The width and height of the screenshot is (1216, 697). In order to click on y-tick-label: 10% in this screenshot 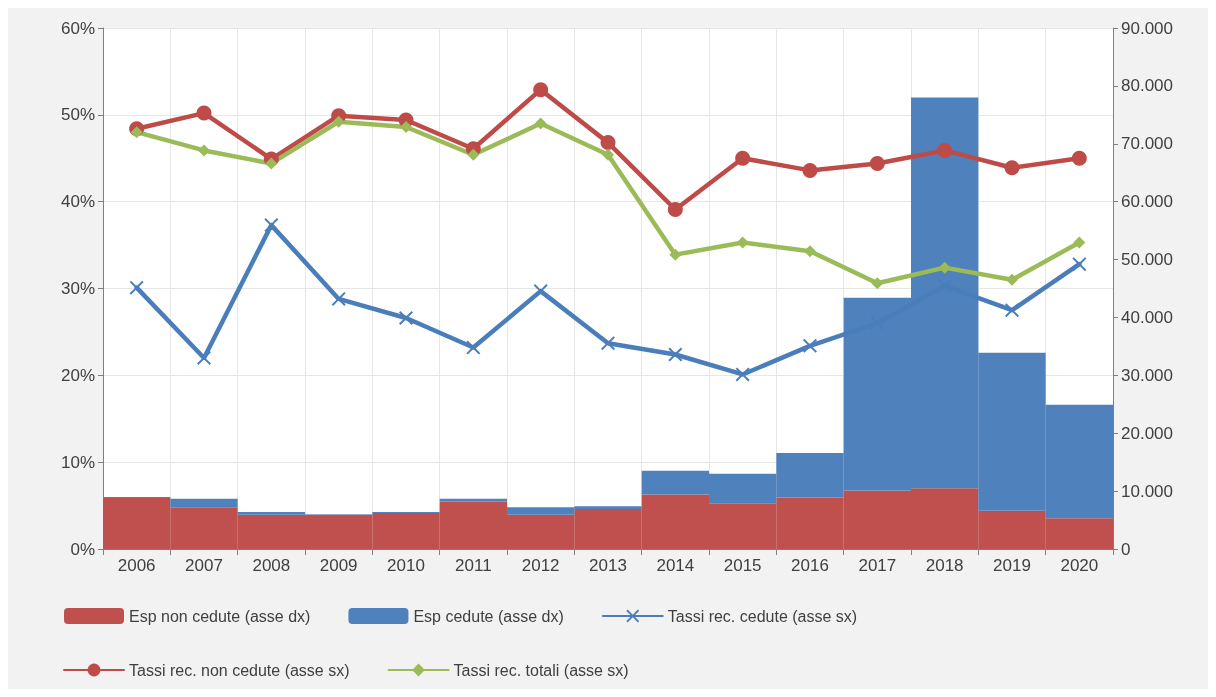, I will do `click(77, 462)`.